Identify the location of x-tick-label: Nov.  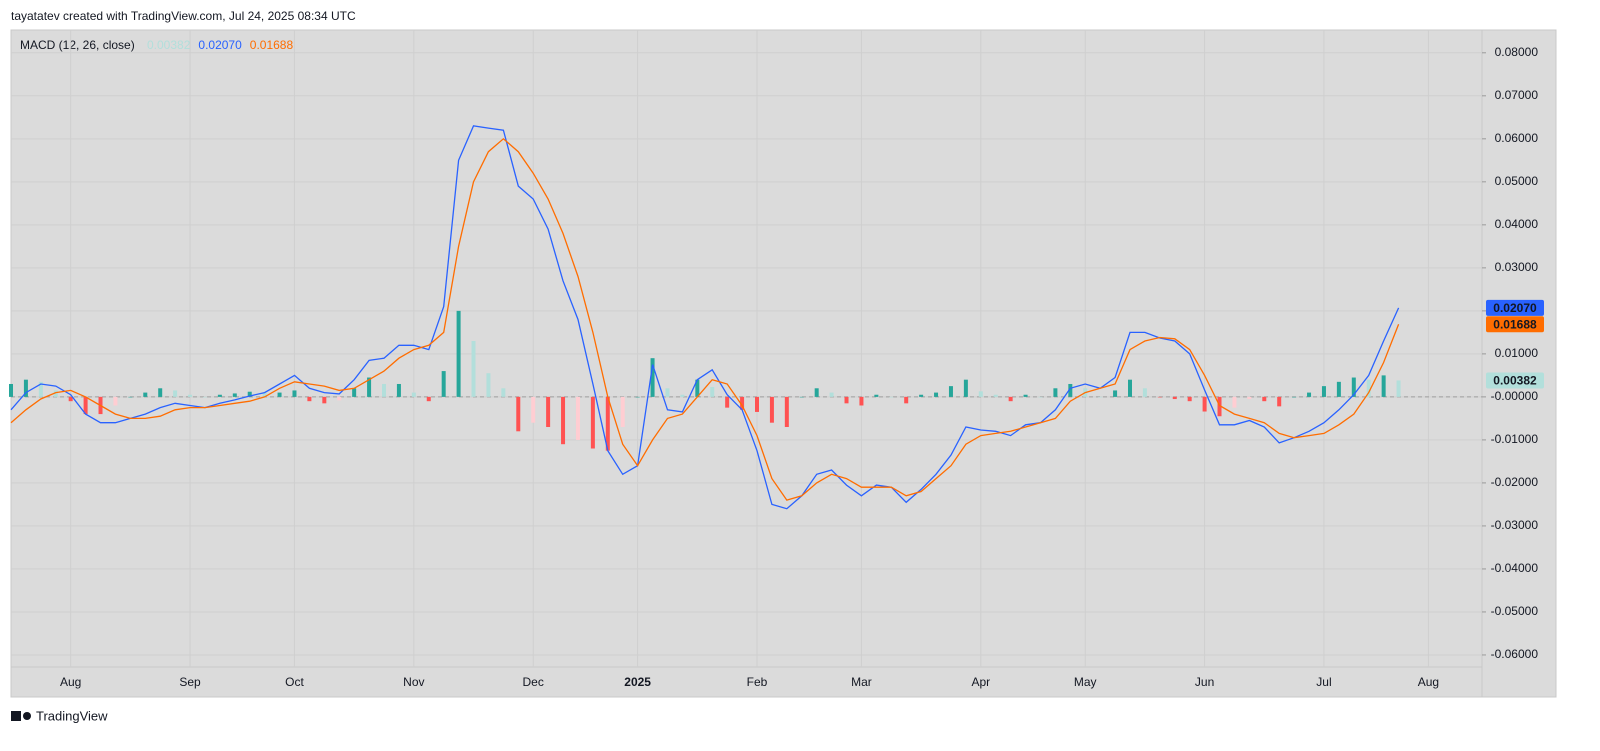
(413, 682).